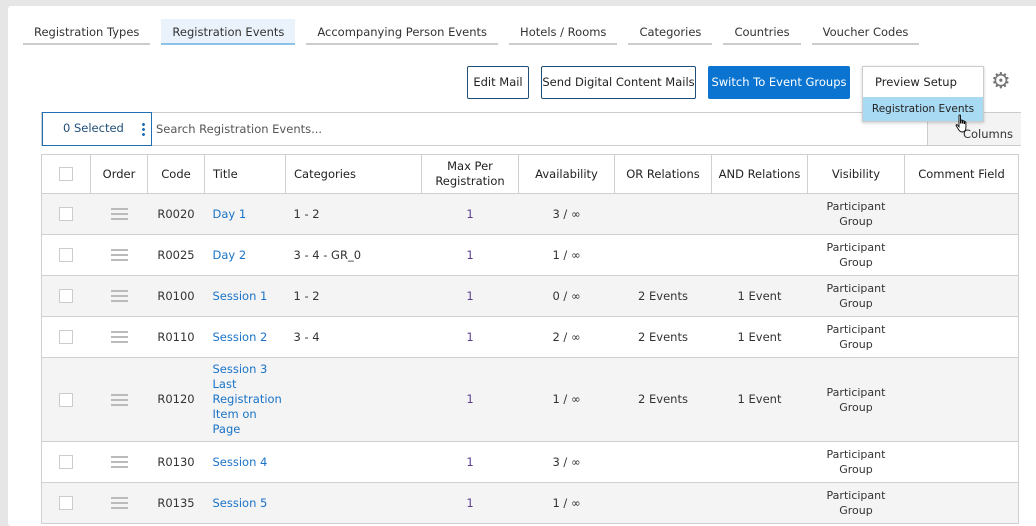 This screenshot has height=526, width=1036. I want to click on code-cell: R0135, so click(176, 503).